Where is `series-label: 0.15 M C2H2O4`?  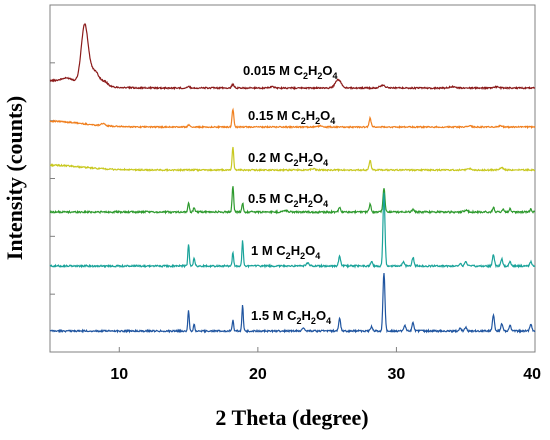
series-label: 0.15 M C2H2O4 is located at coordinates (291, 117).